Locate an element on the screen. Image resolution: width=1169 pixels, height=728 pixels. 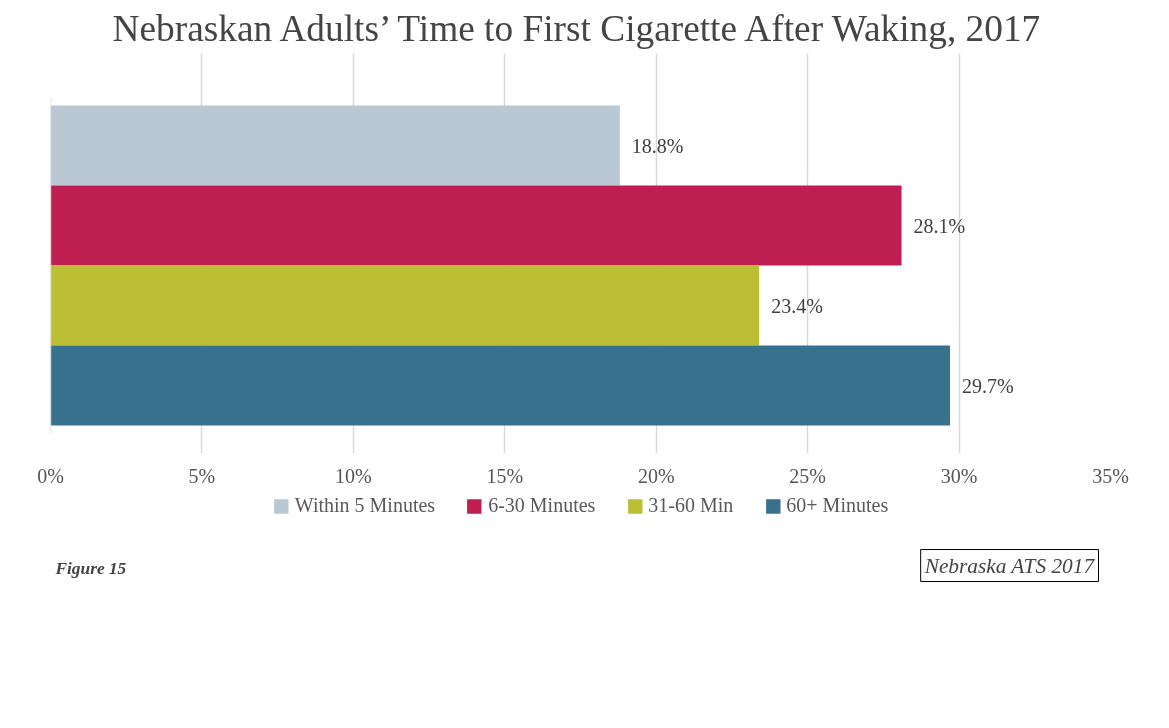
x-tick-label: 10% is located at coordinates (353, 475).